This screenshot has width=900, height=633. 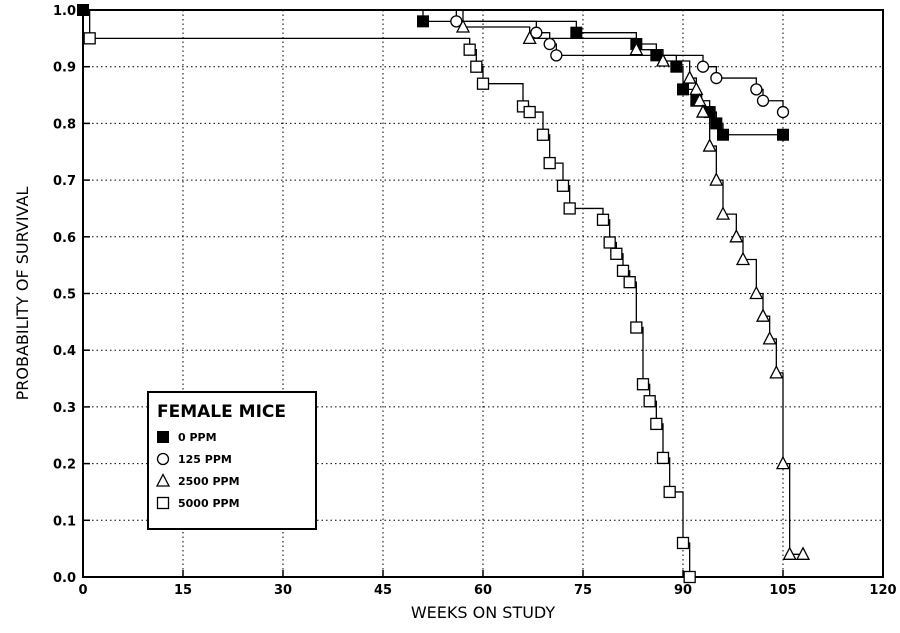 What do you see at coordinates (782, 590) in the screenshot?
I see `x-tick-label: 105` at bounding box center [782, 590].